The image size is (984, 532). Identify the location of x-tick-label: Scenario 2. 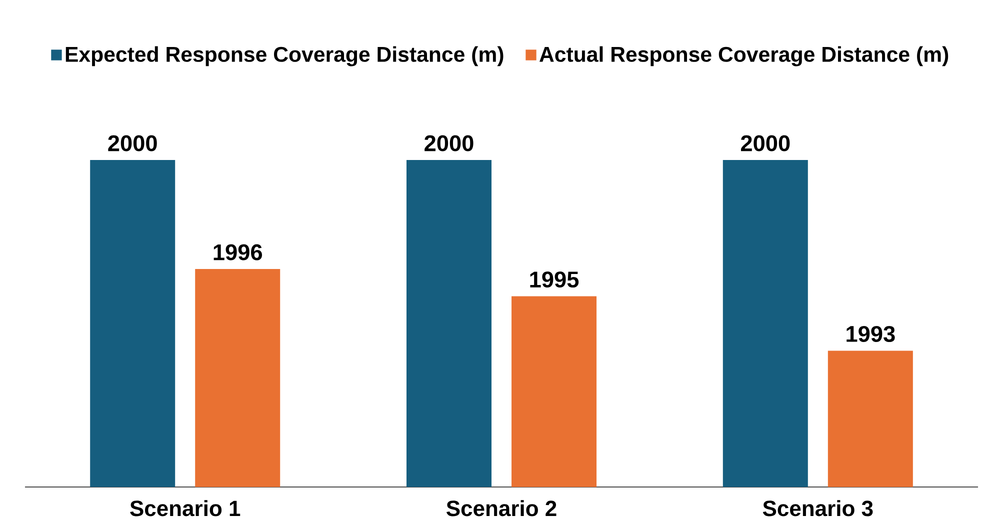
(501, 508).